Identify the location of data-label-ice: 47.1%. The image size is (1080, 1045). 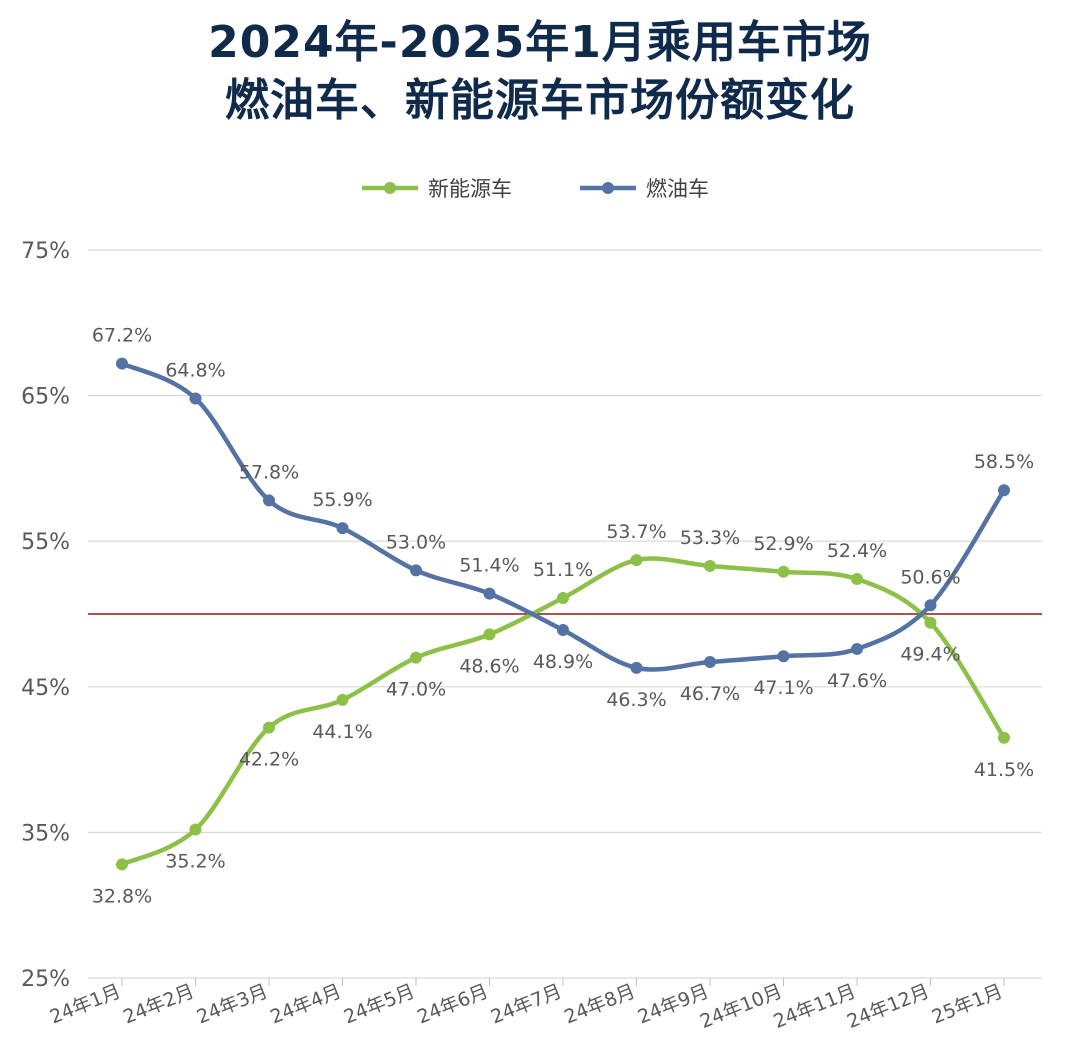
(783, 688).